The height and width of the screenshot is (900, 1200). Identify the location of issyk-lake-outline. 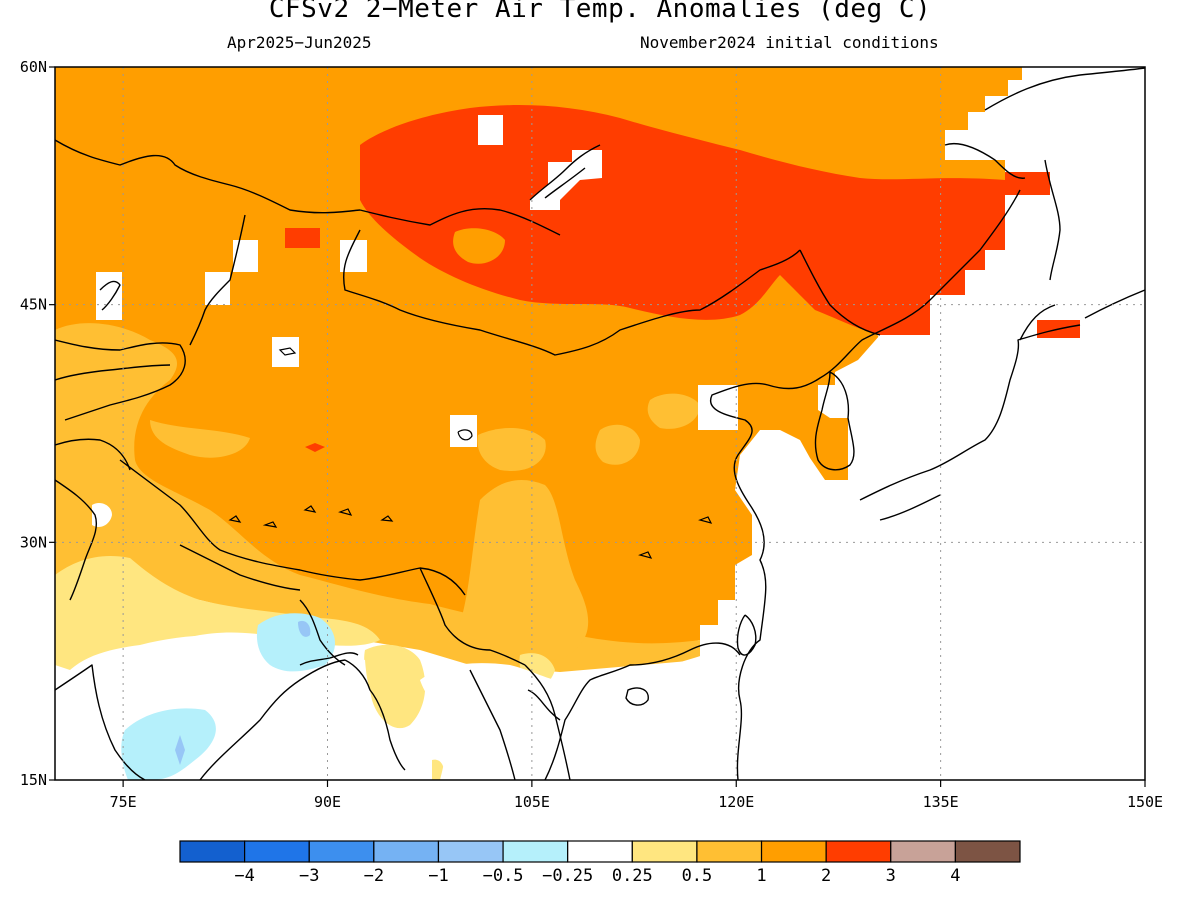
(287, 351).